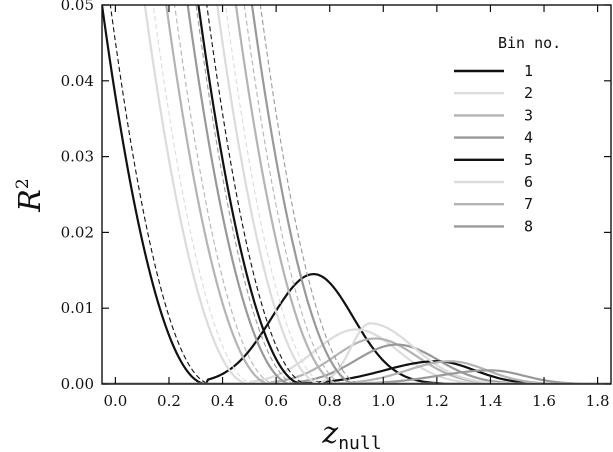 This screenshot has height=452, width=613. Describe the element at coordinates (77, 157) in the screenshot. I see `y-tick-label: 0.03` at that location.